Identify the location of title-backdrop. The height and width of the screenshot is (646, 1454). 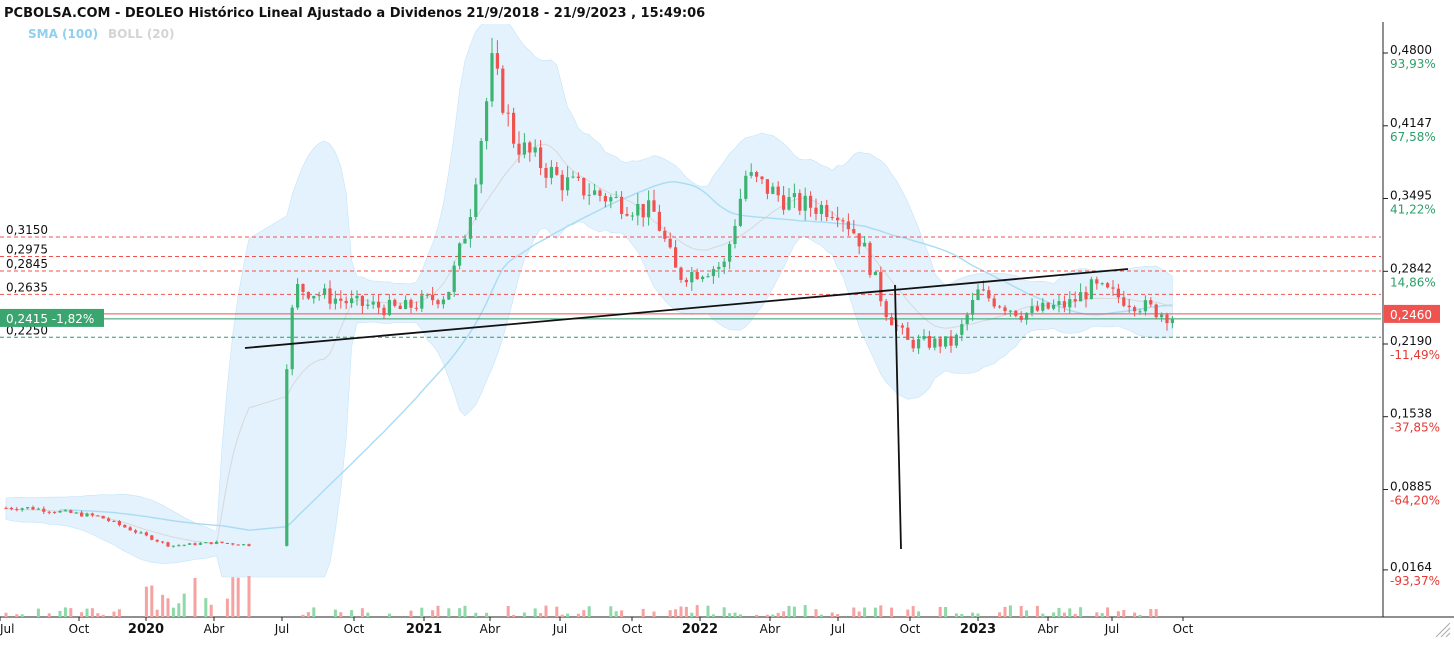
(330, 12).